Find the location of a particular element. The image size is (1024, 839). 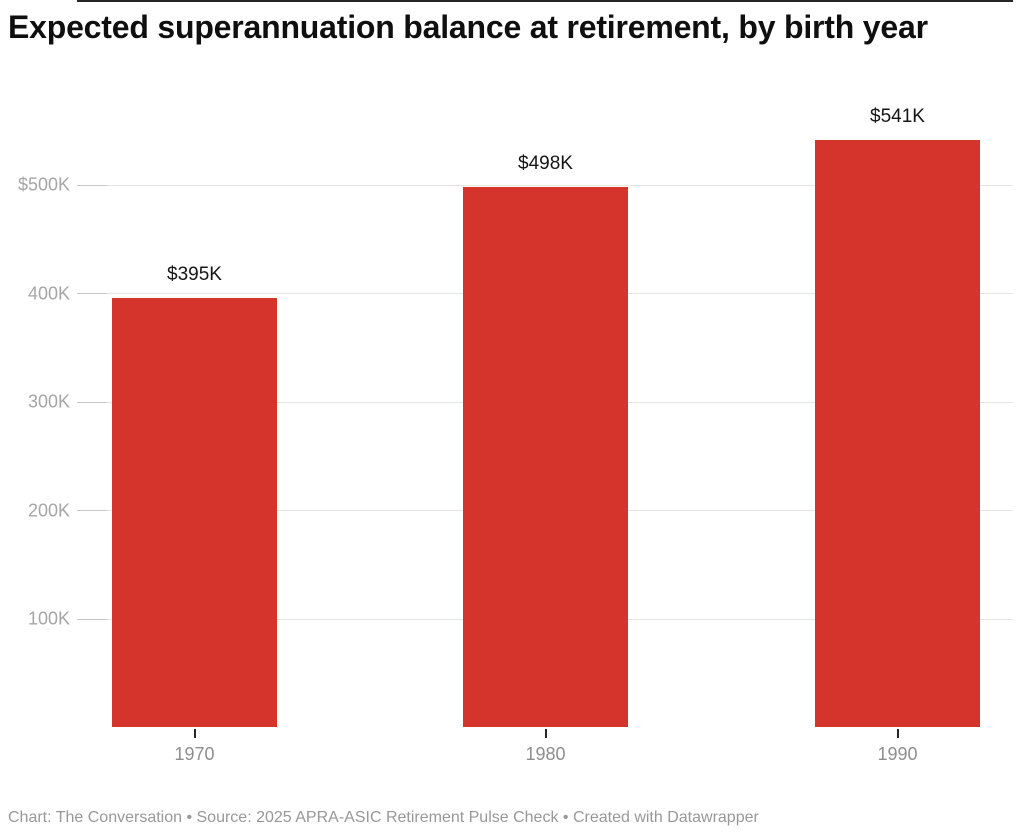

x-tick-label-1980: 1980 is located at coordinates (545, 754).